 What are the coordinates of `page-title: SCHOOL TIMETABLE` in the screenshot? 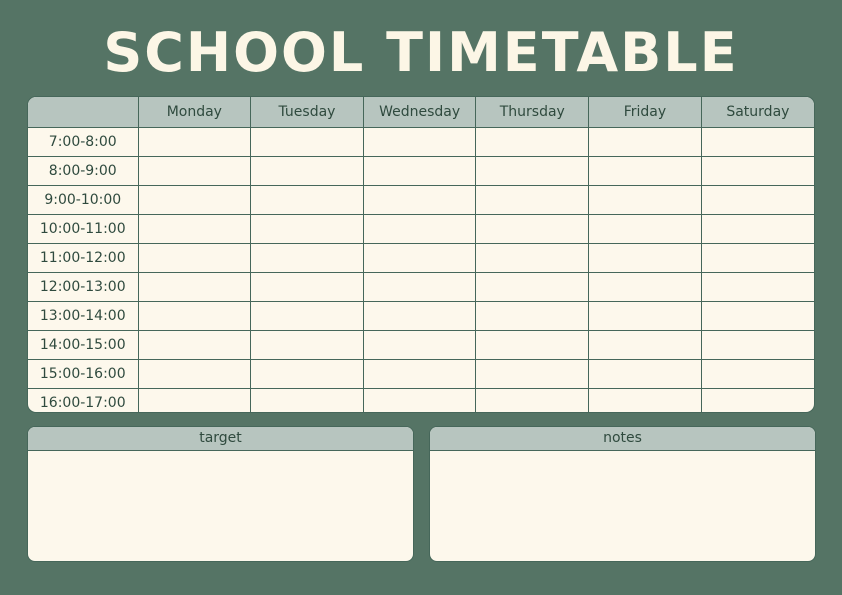 It's located at (421, 52).